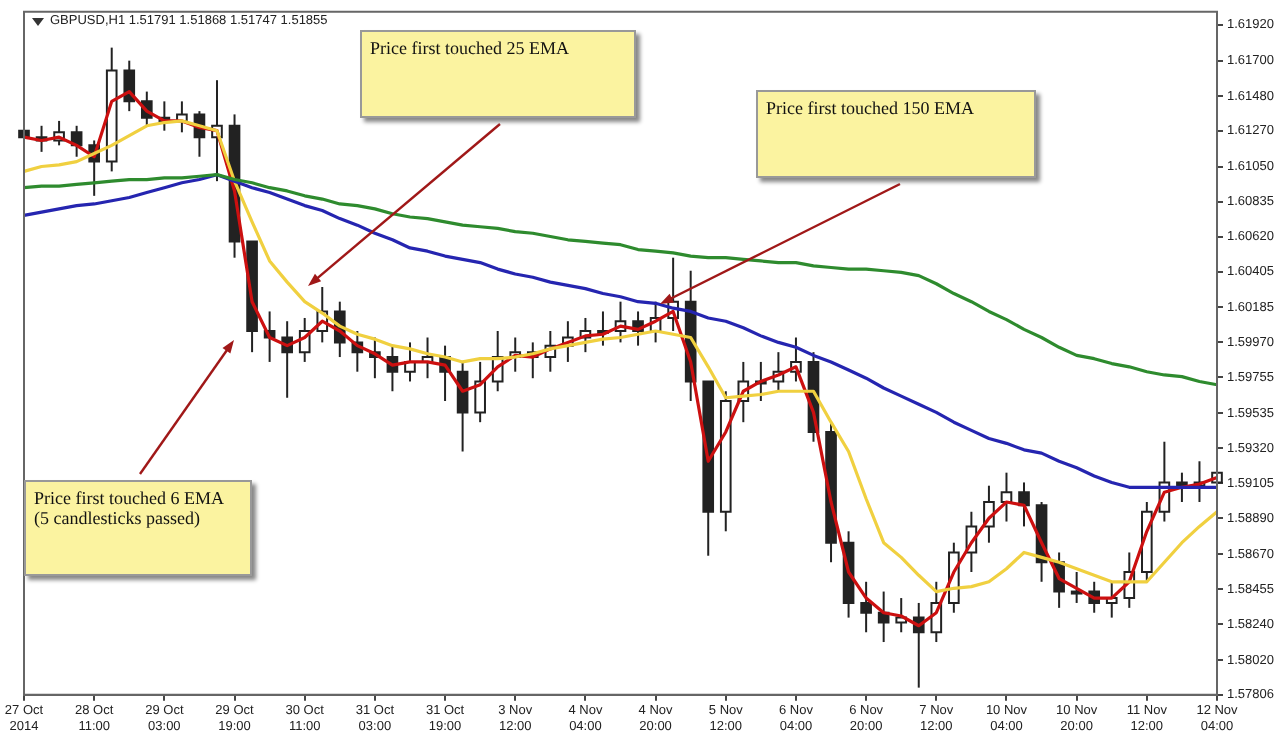  I want to click on annotation: Price first touched 25 EMA, so click(470, 48).